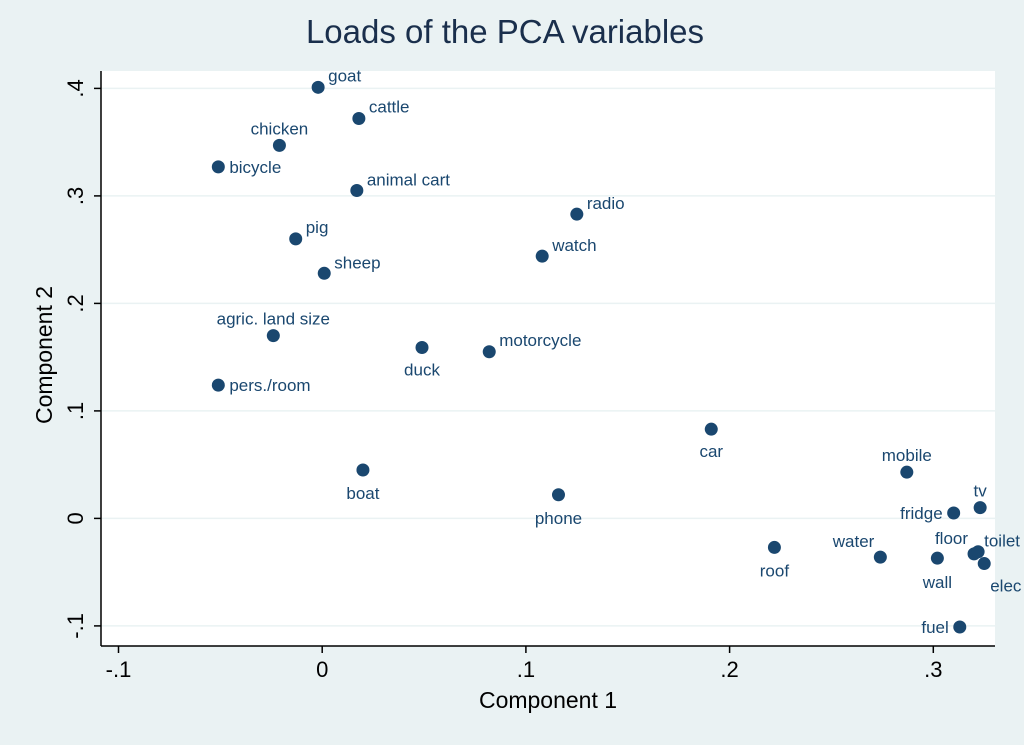  Describe the element at coordinates (422, 369) in the screenshot. I see `data-point-label: duck` at that location.